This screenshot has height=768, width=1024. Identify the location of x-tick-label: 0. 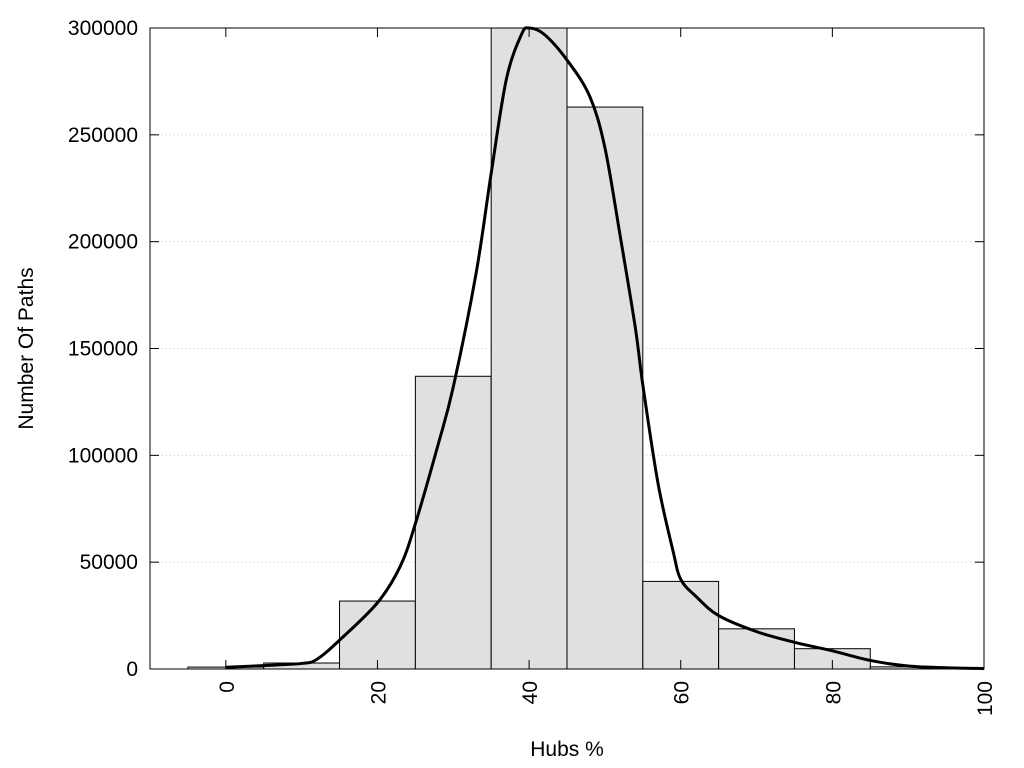
(227, 687).